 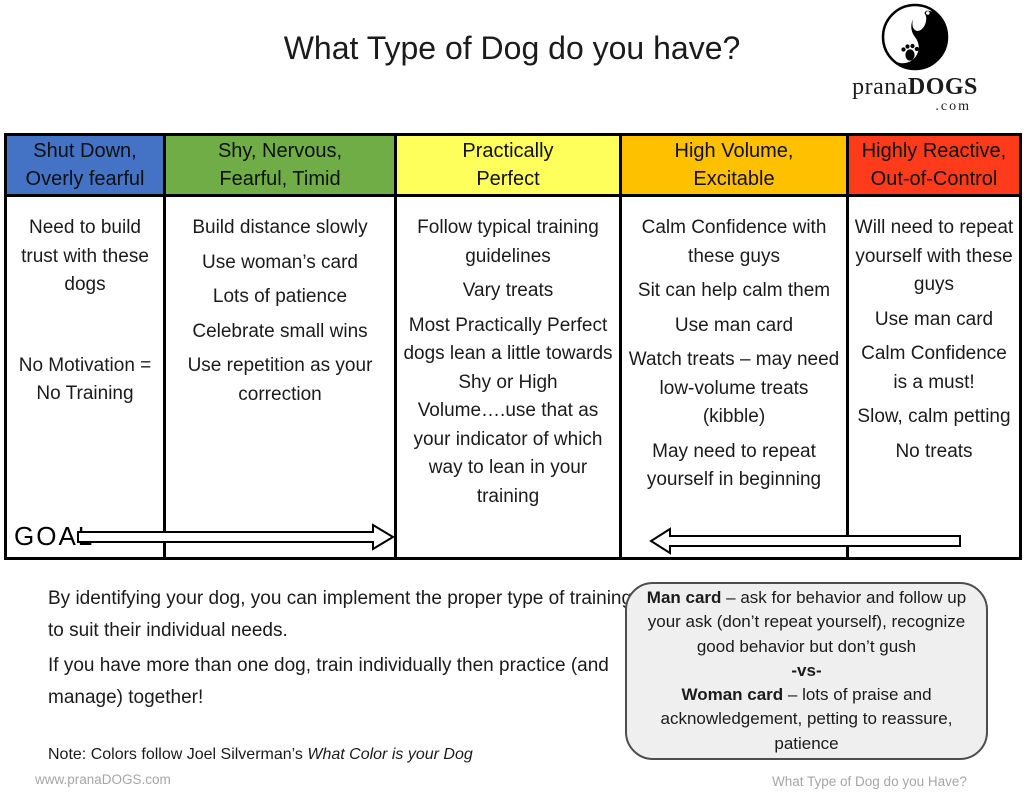 I want to click on cell-text: Sit can help calm them, so click(x=734, y=290).